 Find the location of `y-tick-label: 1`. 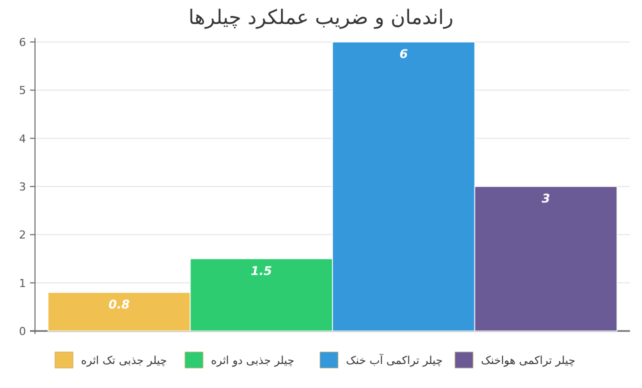

y-tick-label: 1 is located at coordinates (22, 283).